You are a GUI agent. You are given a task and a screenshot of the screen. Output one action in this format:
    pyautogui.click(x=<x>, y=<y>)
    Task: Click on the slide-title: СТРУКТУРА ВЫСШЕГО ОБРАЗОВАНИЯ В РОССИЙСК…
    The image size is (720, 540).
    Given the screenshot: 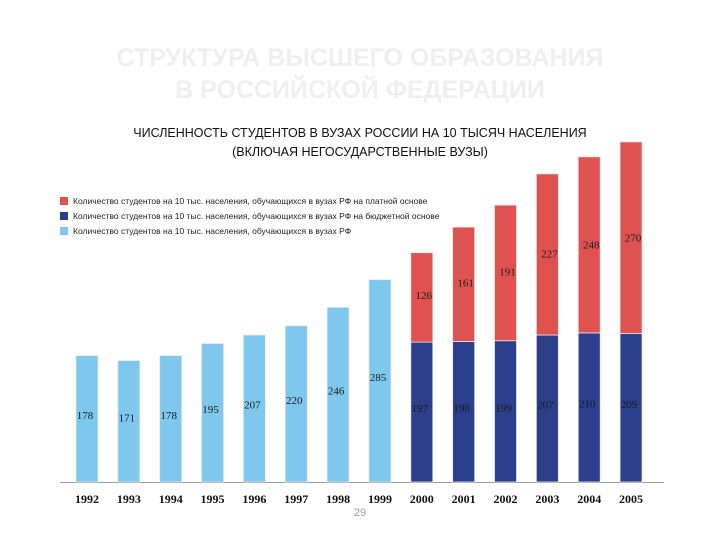 What is the action you would take?
    pyautogui.click(x=360, y=74)
    